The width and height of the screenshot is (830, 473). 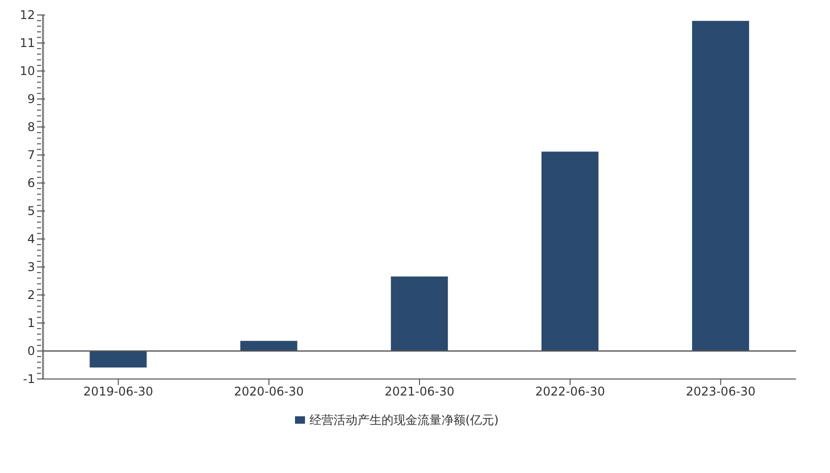 What do you see at coordinates (31, 183) in the screenshot?
I see `y-tick-label: 6` at bounding box center [31, 183].